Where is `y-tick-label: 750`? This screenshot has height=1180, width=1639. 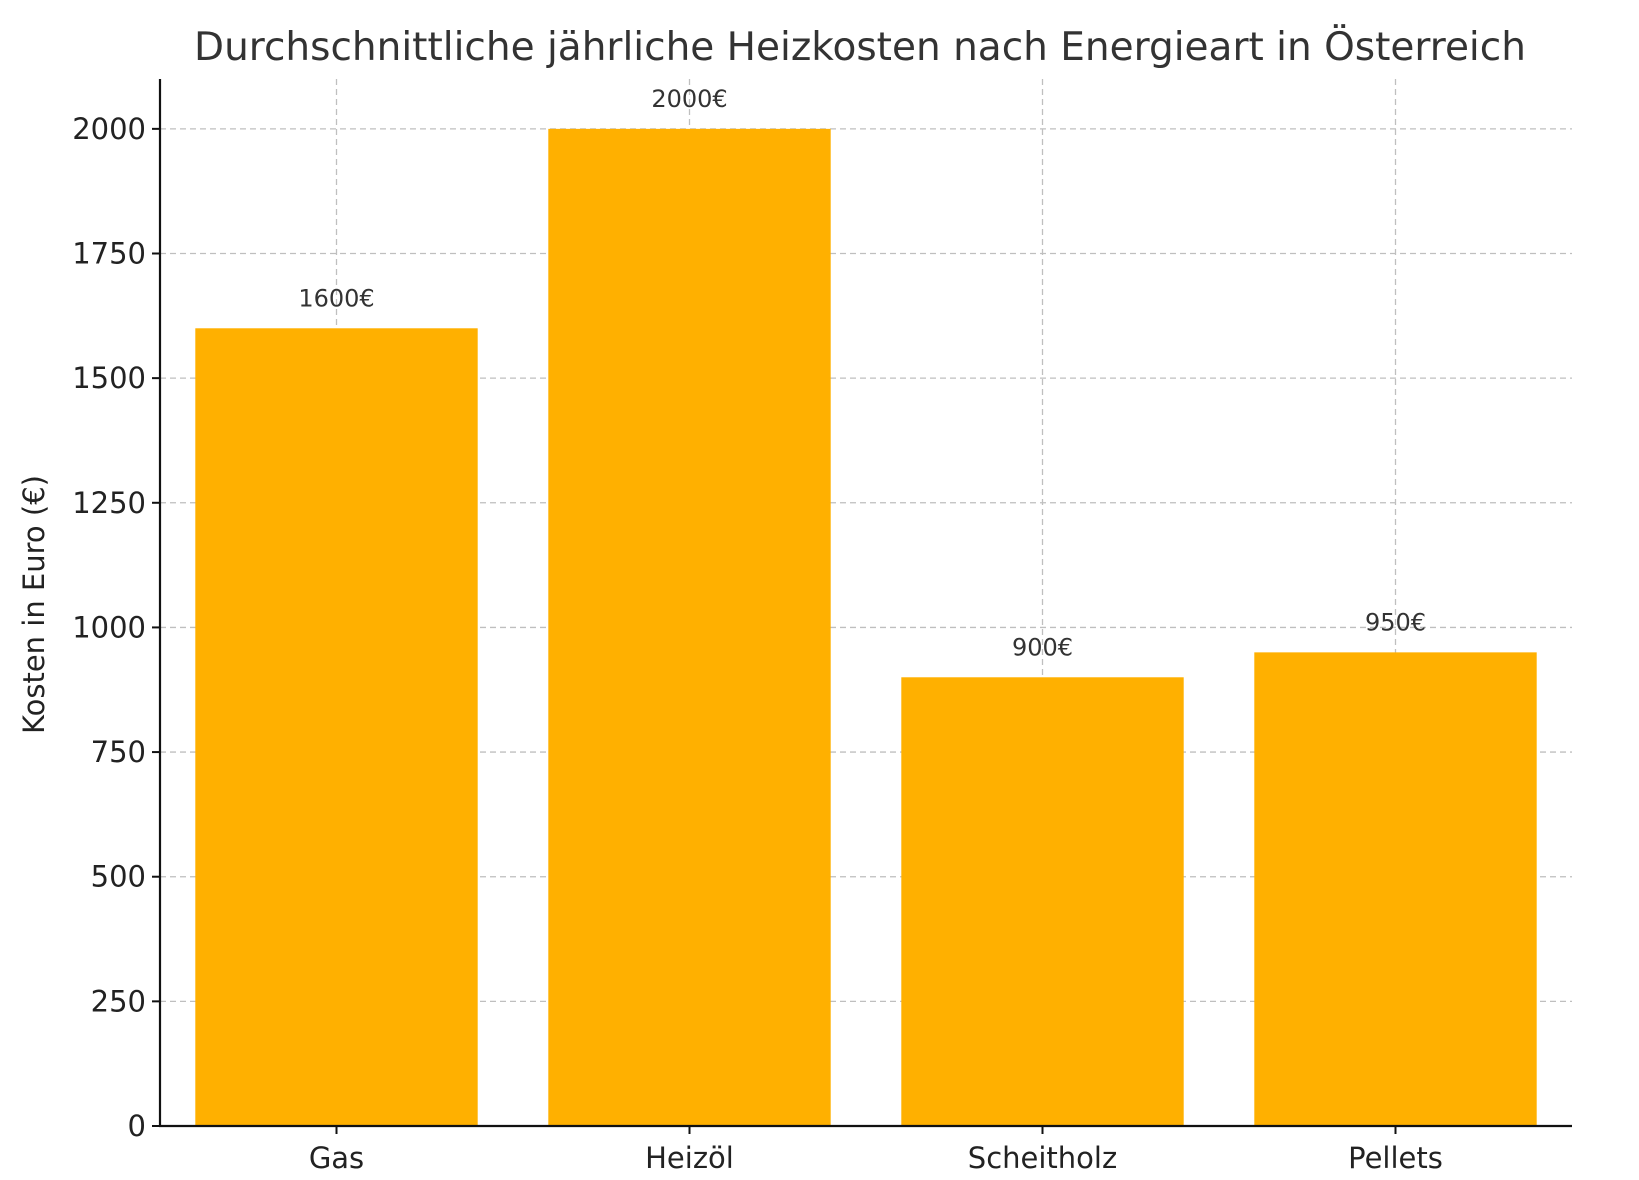
y-tick-label: 750 is located at coordinates (118, 752).